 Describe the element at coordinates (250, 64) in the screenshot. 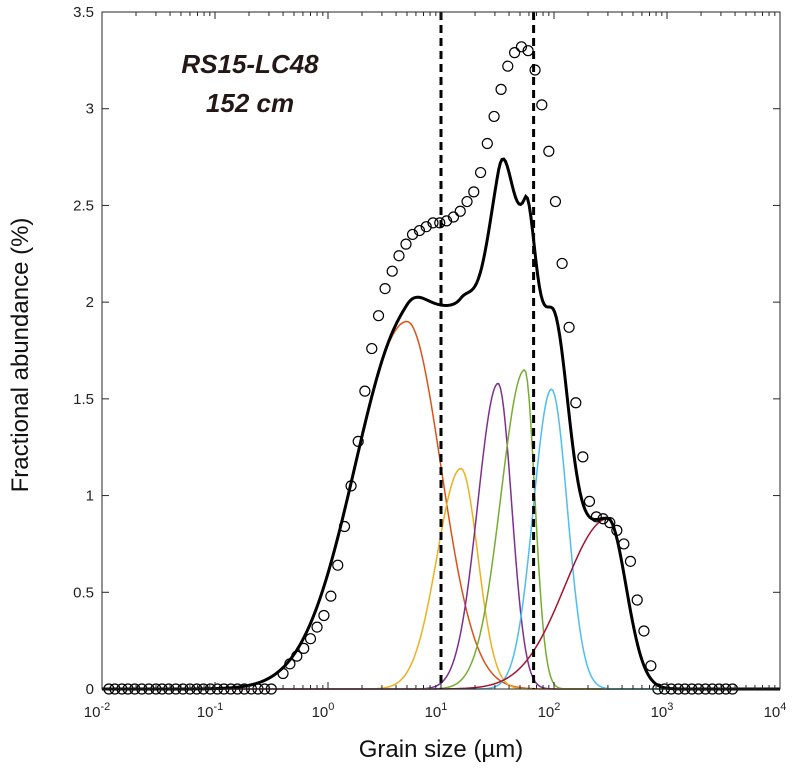

I see `sample-id-label: RS15-LC48` at that location.